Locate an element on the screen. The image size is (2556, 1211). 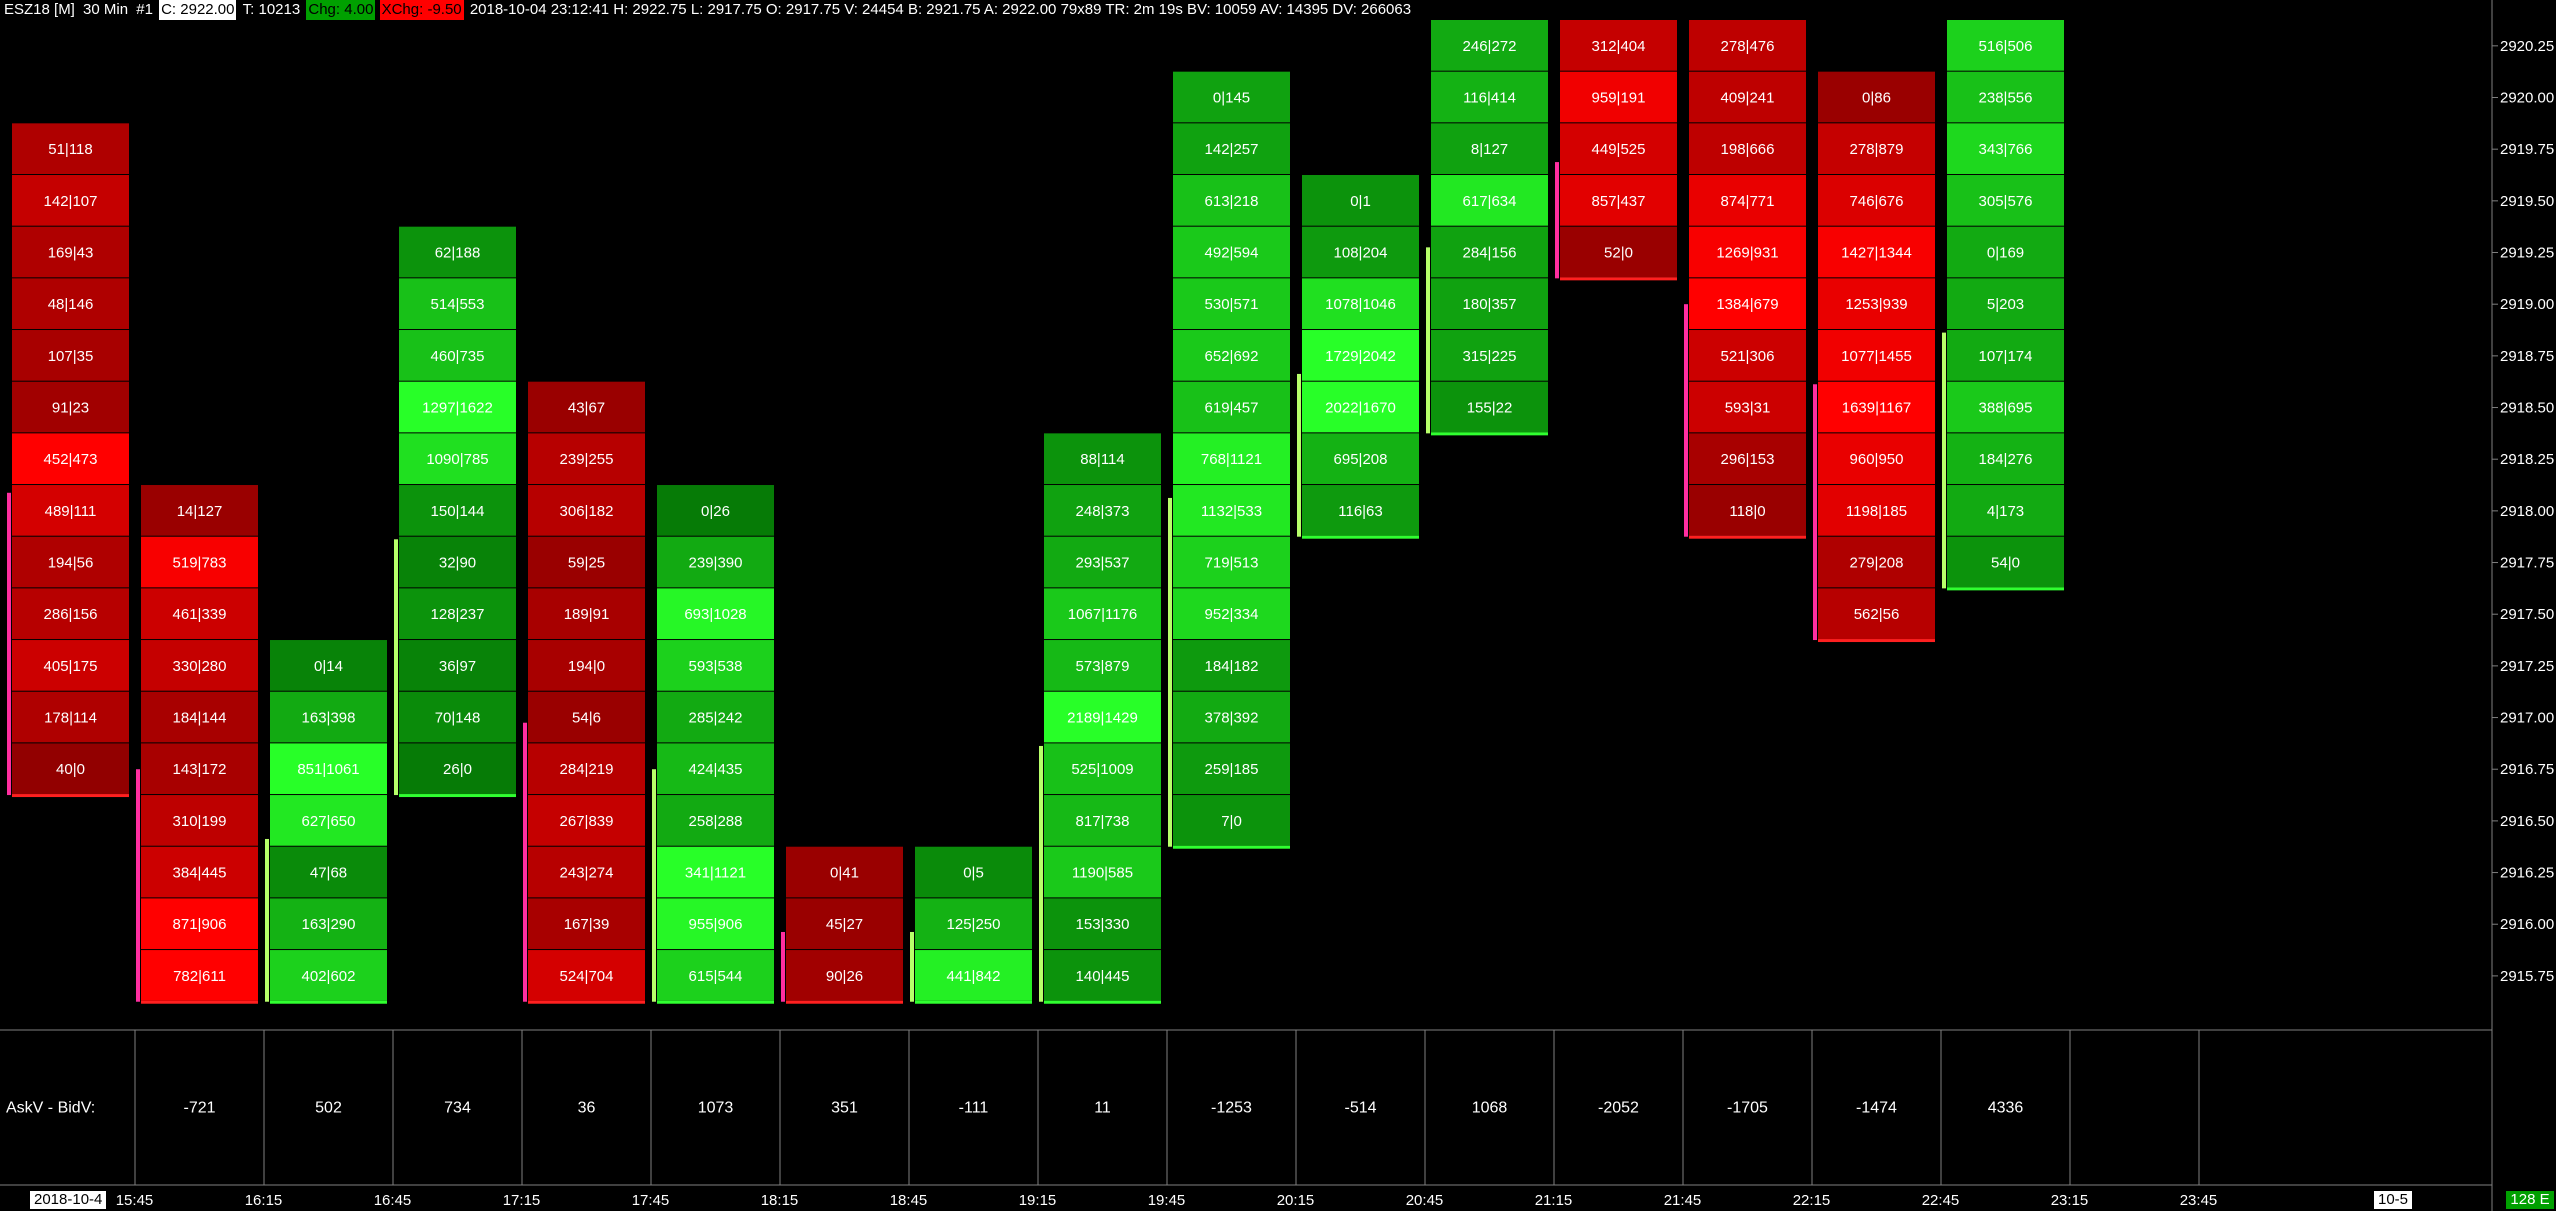
cell-value: 239|255 is located at coordinates (587, 459).